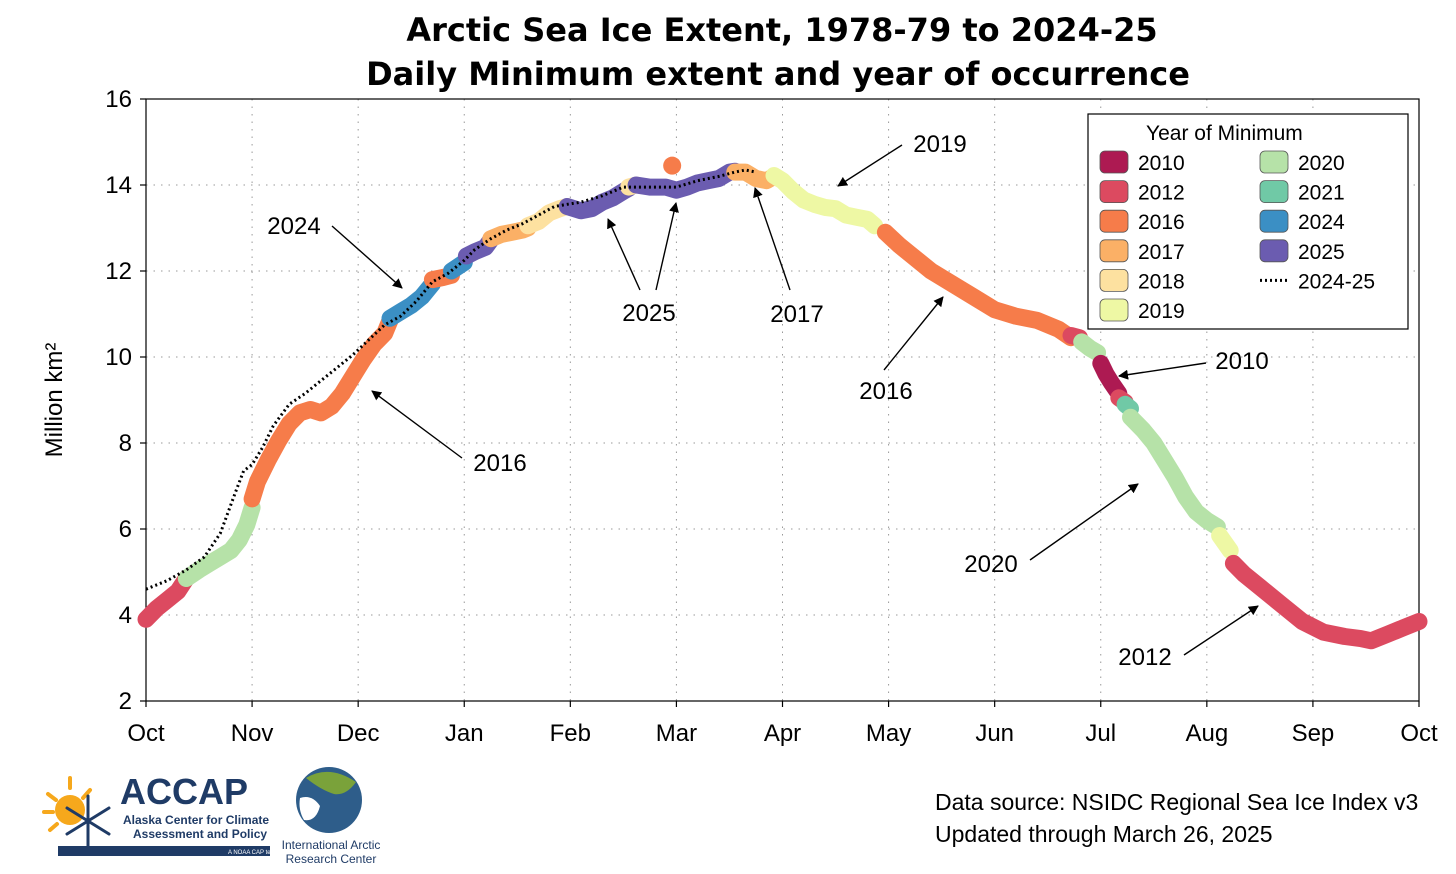 The image size is (1456, 874). Describe the element at coordinates (990, 564) in the screenshot. I see `annotation-label: 2020` at that location.